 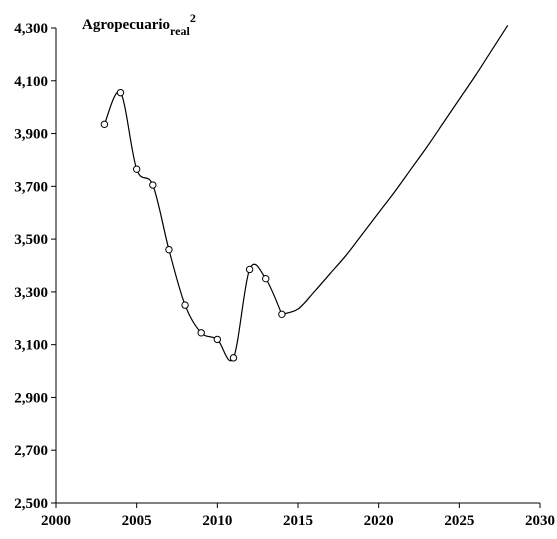 What do you see at coordinates (31, 346) in the screenshot?
I see `y-tick-label: 3,100` at bounding box center [31, 346].